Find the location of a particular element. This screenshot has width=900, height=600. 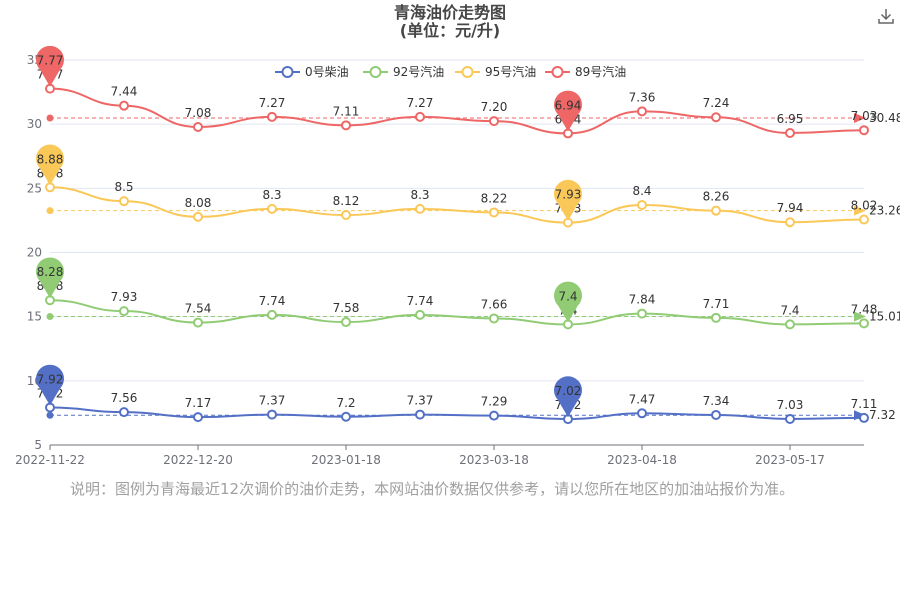

legend-item-3: 89号汽油 is located at coordinates (585, 71).